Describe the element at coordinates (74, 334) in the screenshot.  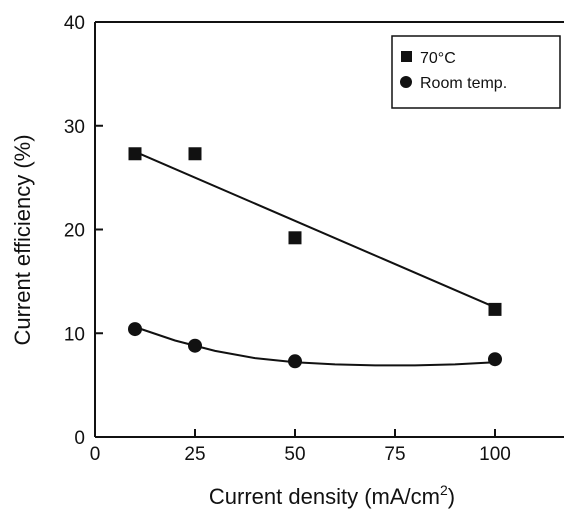
I see `y-tick-label: 10` at that location.